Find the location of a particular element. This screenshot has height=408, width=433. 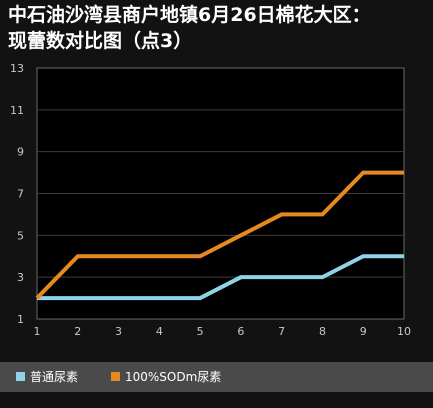

x-tick-label-7: 7 is located at coordinates (281, 331).